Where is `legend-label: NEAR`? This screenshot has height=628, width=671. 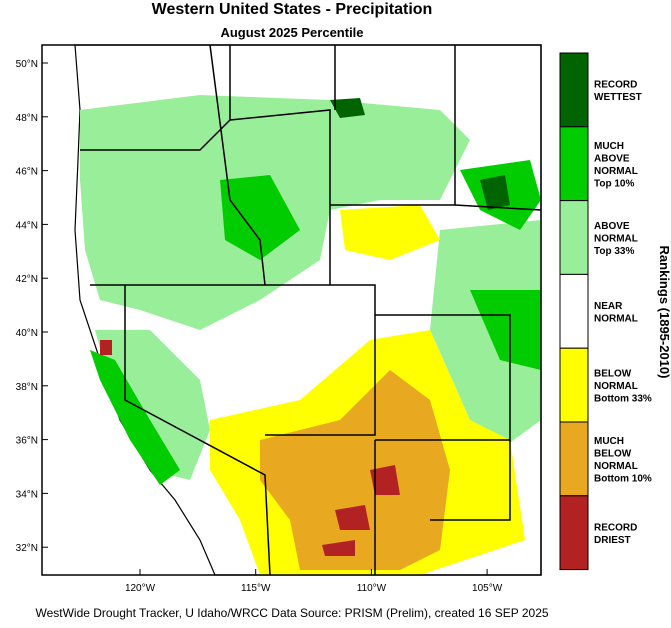
legend-label: NEAR is located at coordinates (608, 306).